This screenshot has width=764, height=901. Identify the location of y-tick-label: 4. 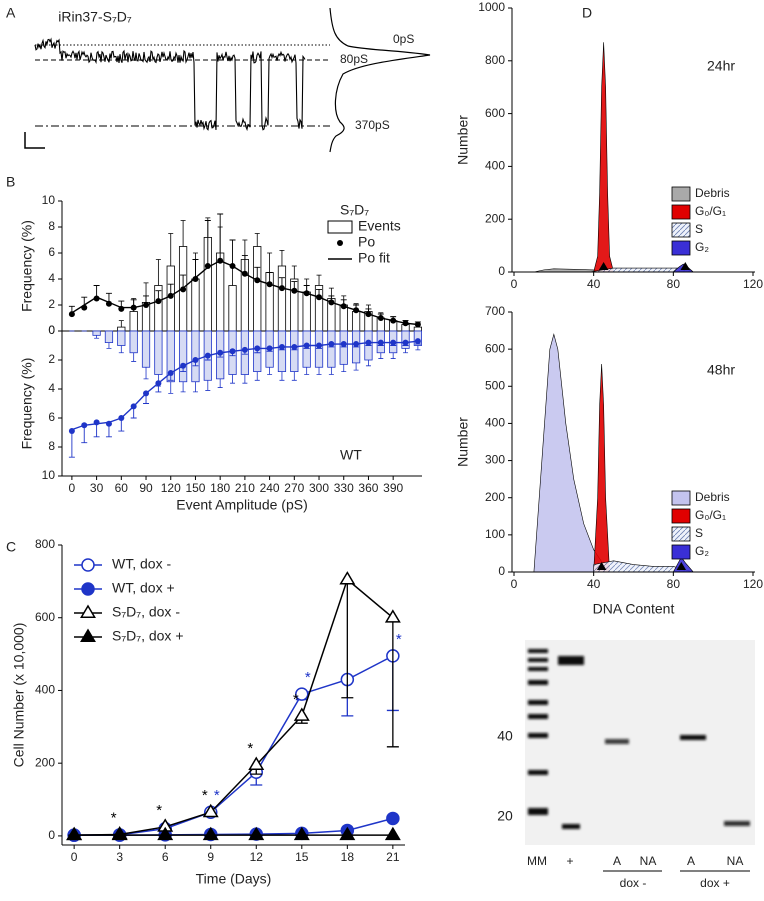
(51, 388).